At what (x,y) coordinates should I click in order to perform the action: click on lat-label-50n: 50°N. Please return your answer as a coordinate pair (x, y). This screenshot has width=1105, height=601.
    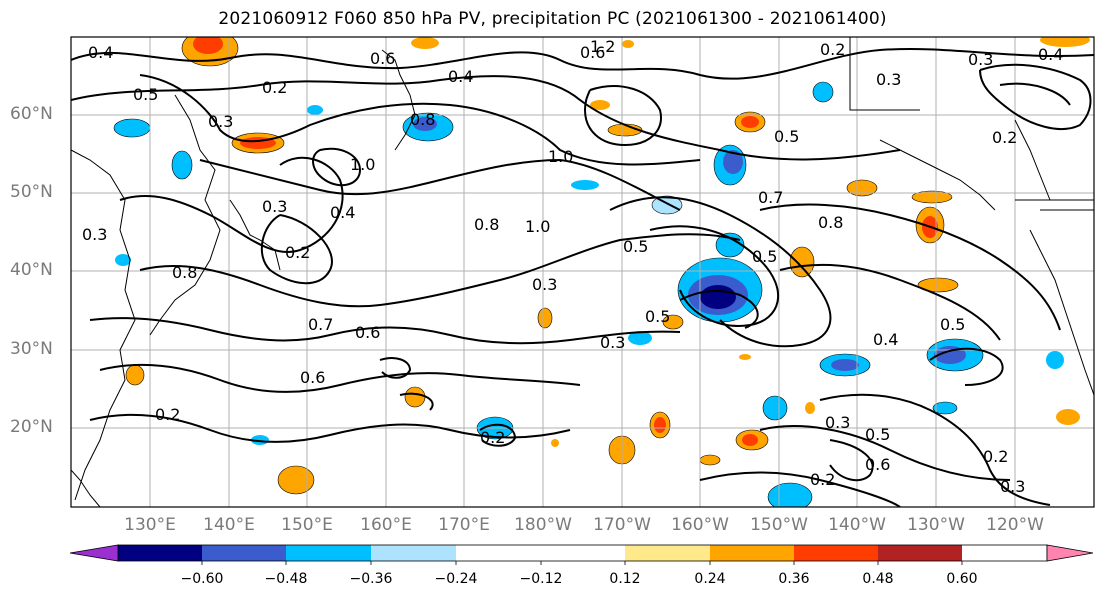
    Looking at the image, I should click on (31, 192).